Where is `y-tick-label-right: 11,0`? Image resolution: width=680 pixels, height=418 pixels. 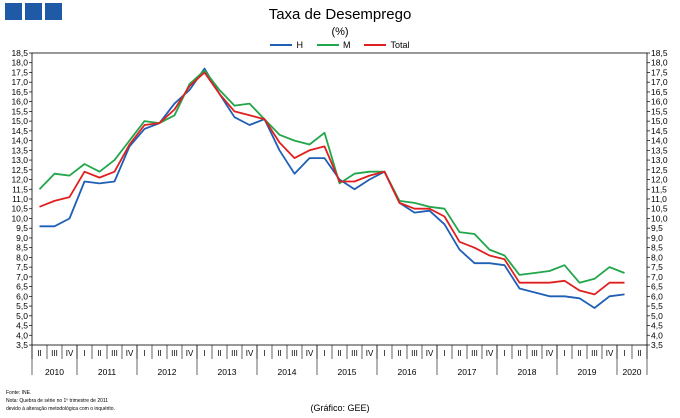
y-tick-label-right: 11,0 is located at coordinates (659, 199).